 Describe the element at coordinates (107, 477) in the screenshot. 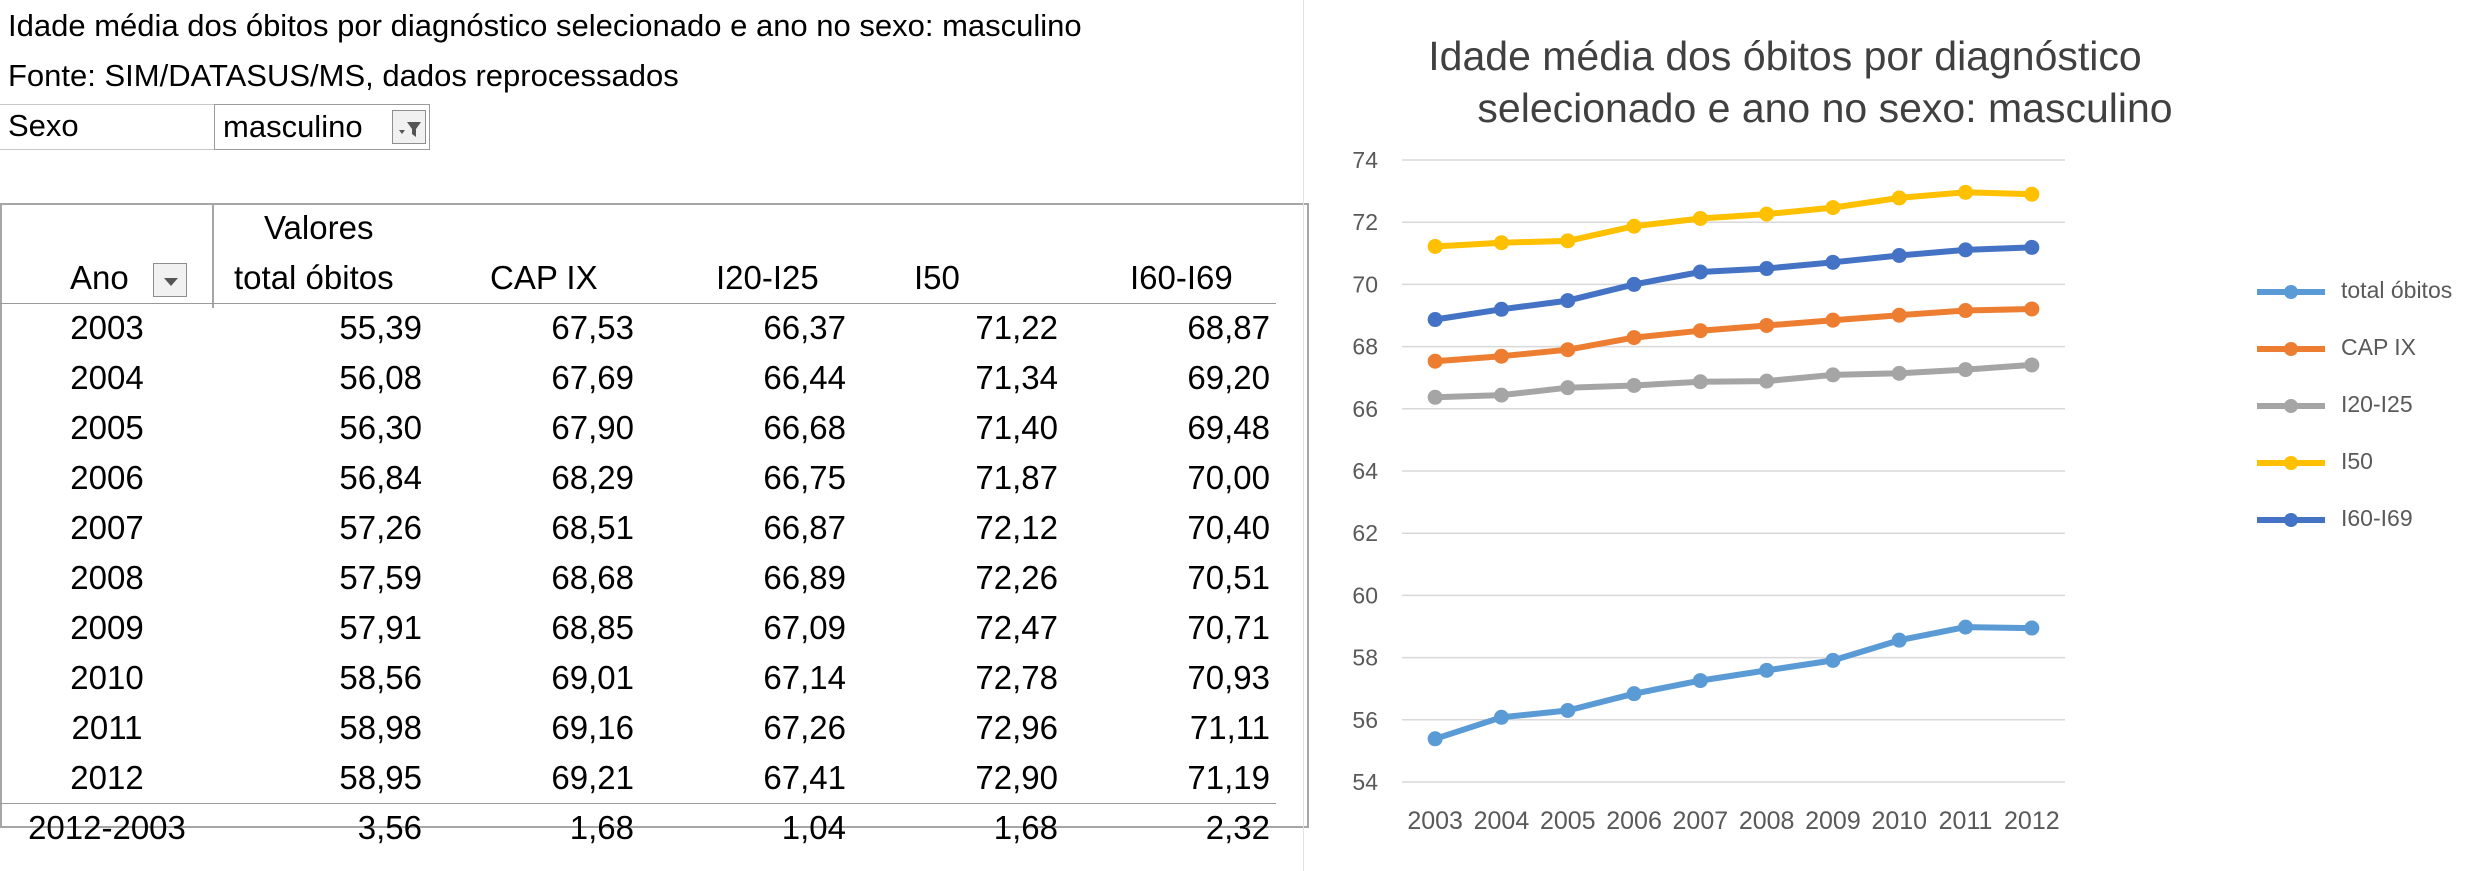

I see `year-cell: 2006` at that location.